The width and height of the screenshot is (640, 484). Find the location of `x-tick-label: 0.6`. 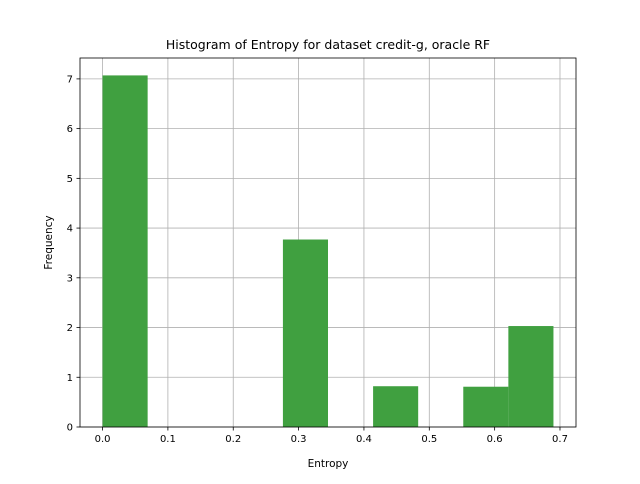

x-tick-label: 0.6 is located at coordinates (495, 439).